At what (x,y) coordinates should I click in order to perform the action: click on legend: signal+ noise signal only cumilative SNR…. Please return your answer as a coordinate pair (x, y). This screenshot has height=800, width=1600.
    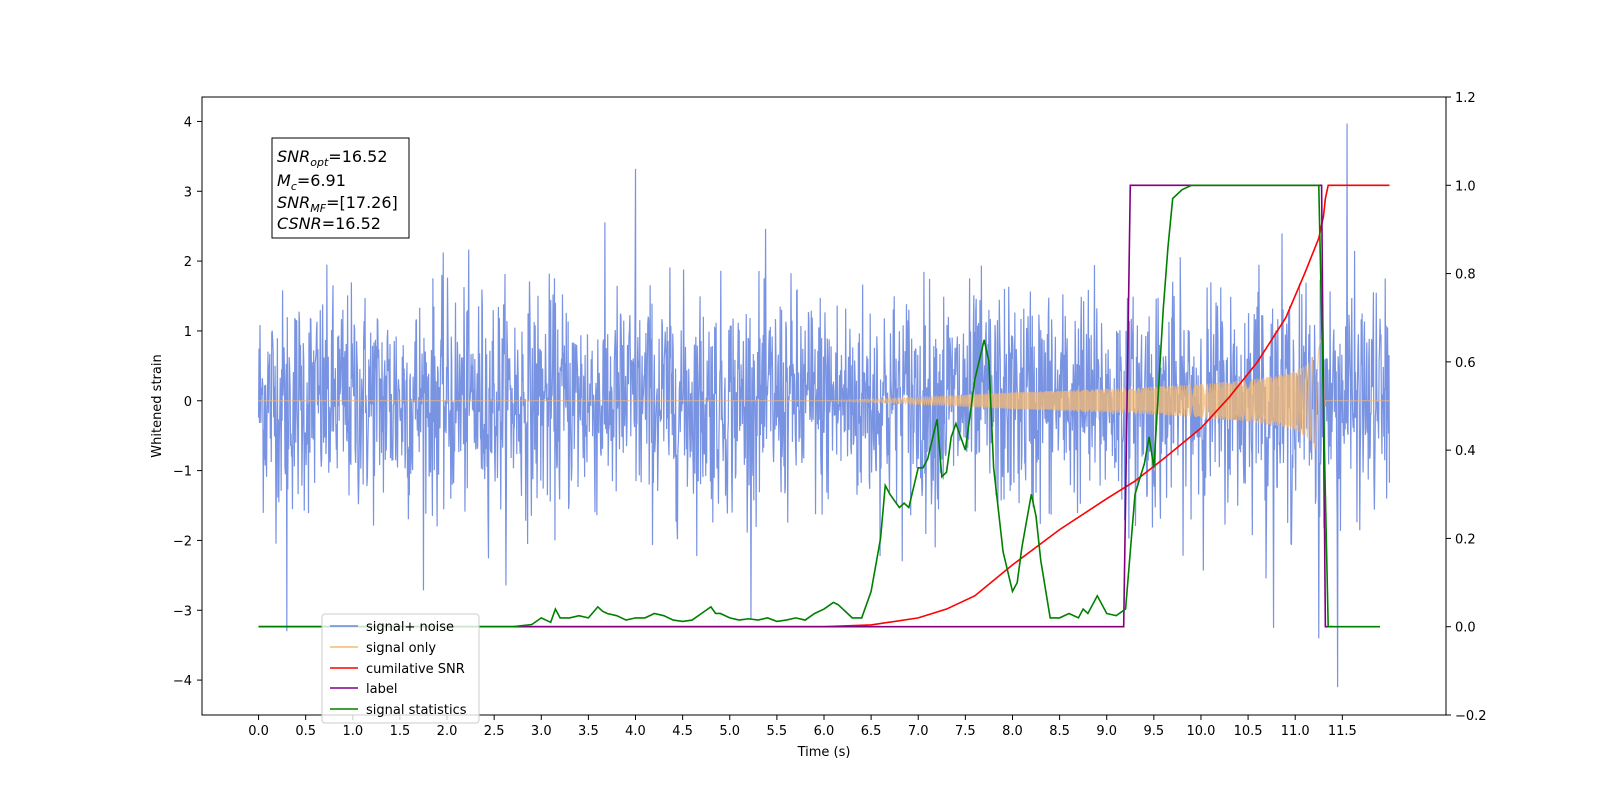
    Looking at the image, I should click on (400, 668).